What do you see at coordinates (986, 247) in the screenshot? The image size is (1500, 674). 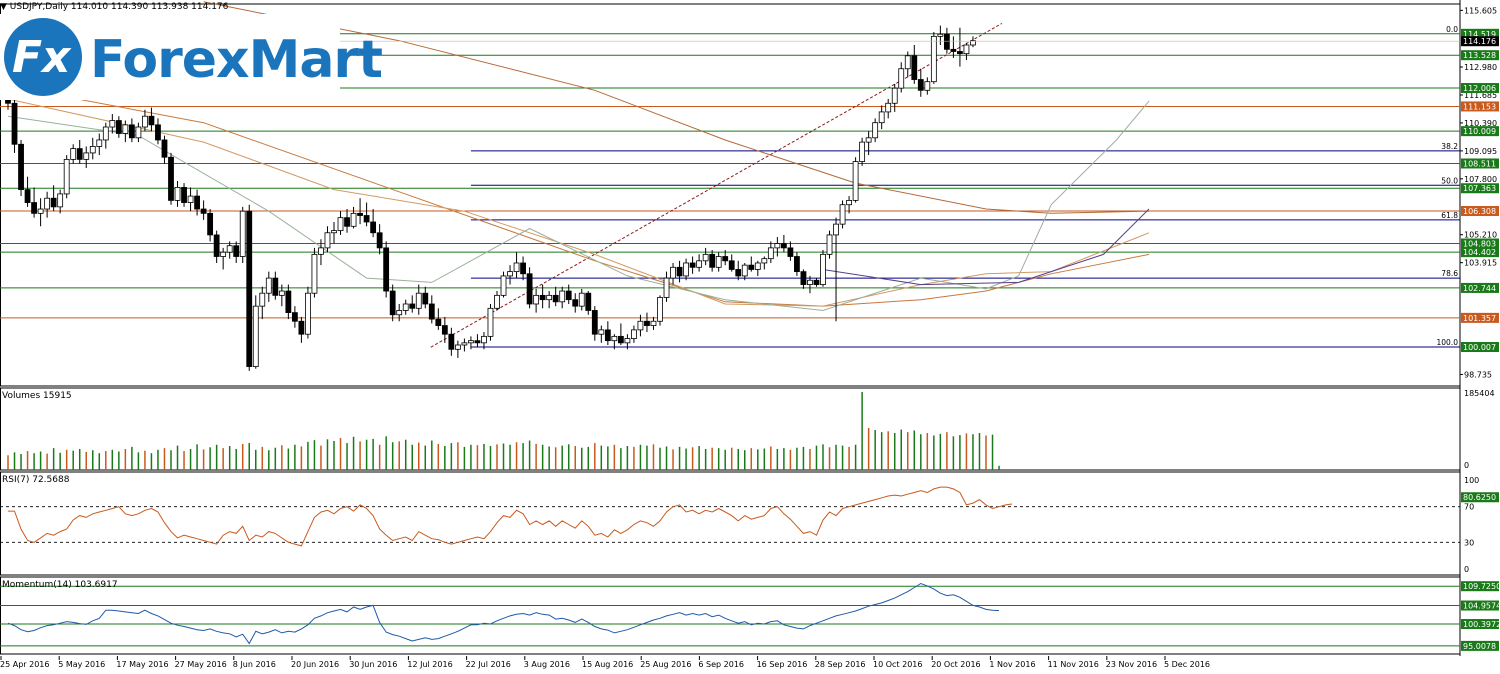 I see `moving-average-purple` at bounding box center [986, 247].